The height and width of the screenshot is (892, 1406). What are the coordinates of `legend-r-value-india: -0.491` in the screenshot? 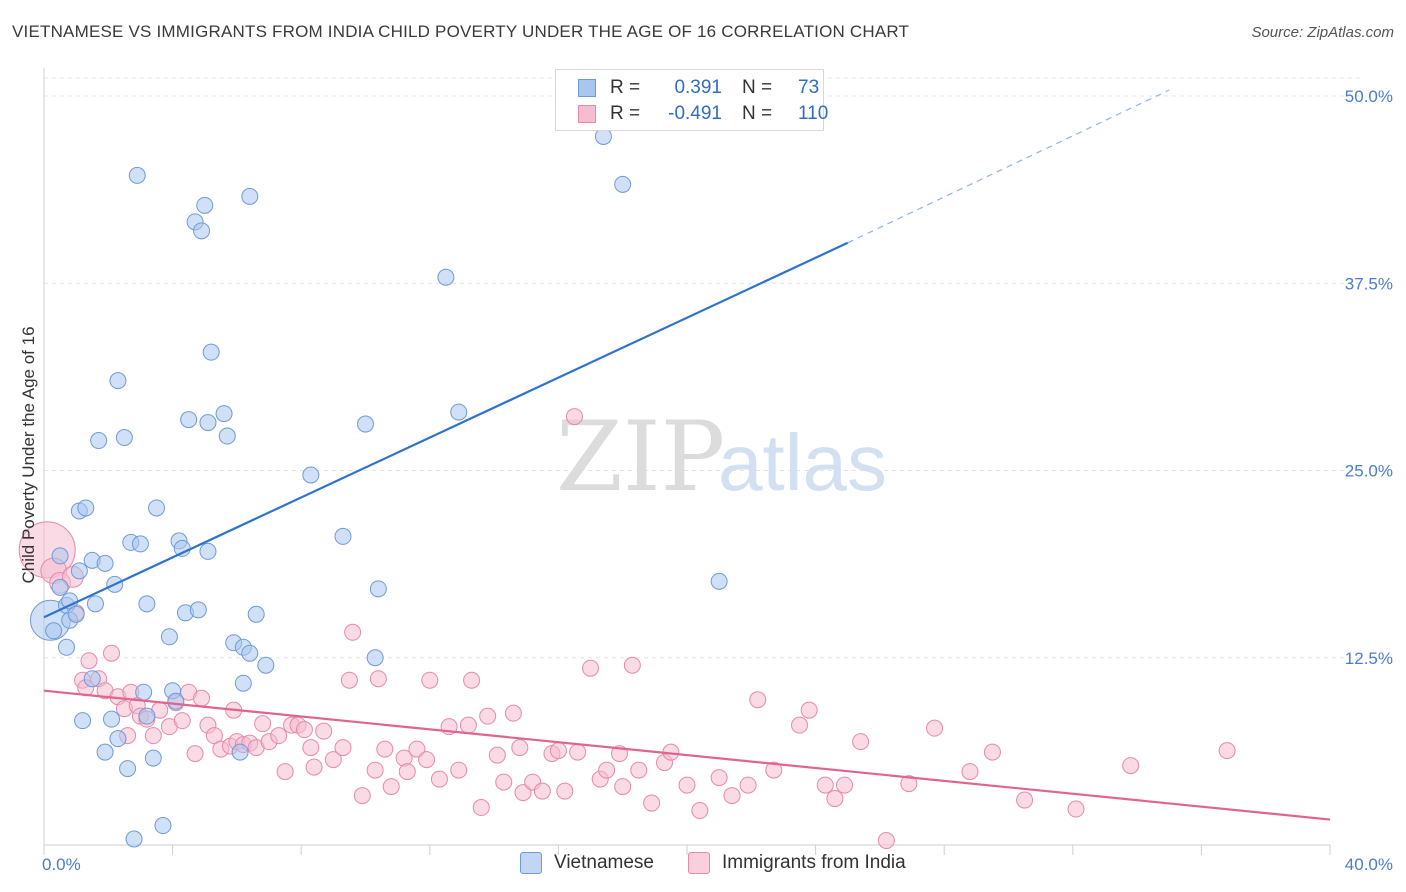 It's located at (695, 113).